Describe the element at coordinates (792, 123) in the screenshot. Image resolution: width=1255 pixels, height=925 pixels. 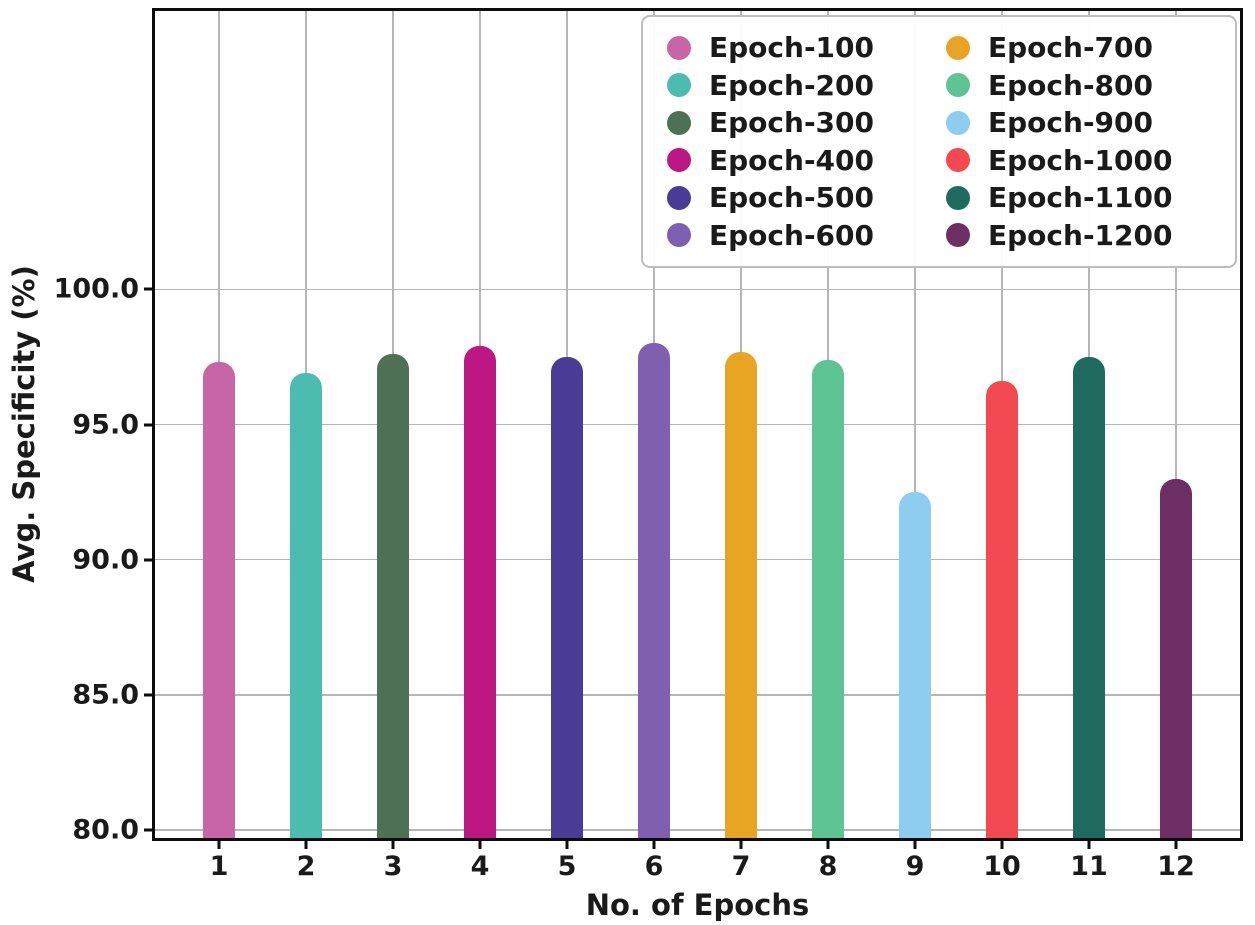
I see `legend-label: Epoch-300` at that location.